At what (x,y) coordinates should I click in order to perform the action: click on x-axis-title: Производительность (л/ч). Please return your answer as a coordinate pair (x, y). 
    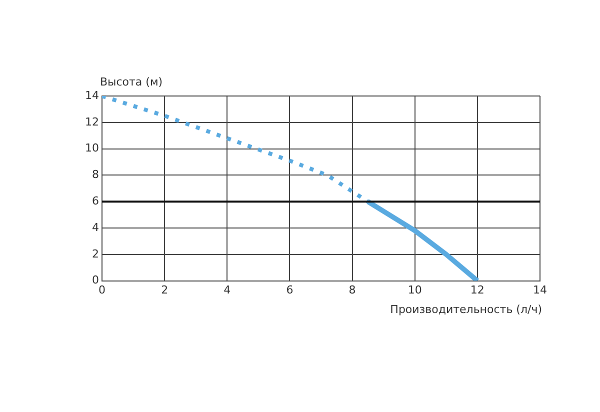
    Looking at the image, I should click on (466, 309).